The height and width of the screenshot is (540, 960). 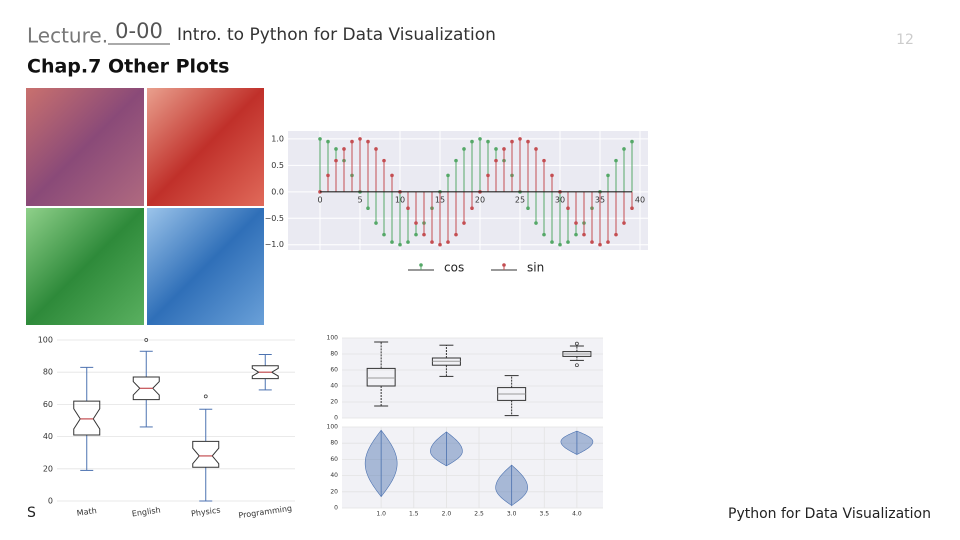 I want to click on x-tick-label: 2.5, so click(x=479, y=514).